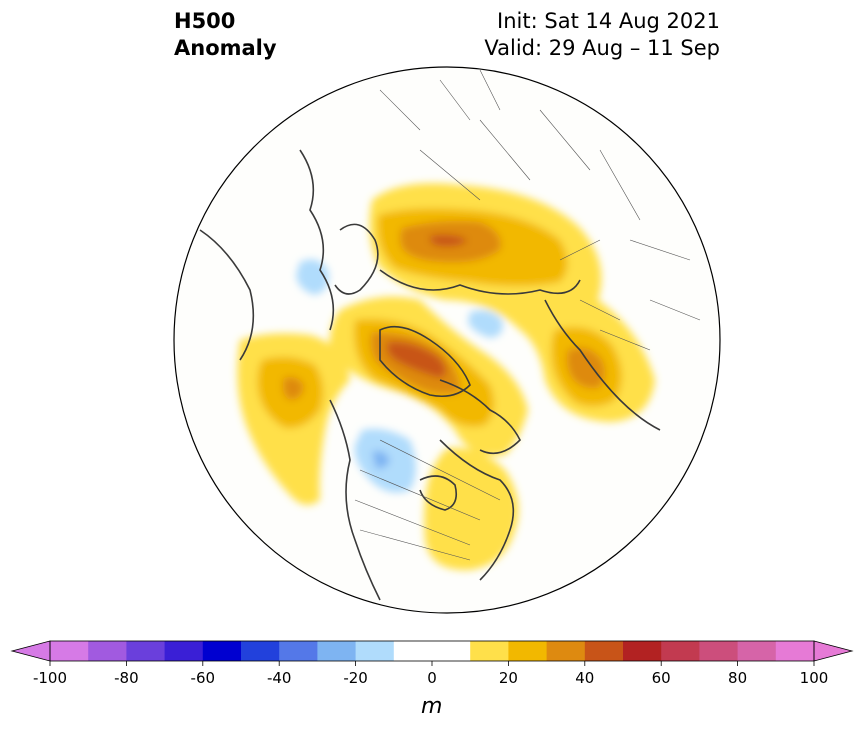  What do you see at coordinates (584, 678) in the screenshot?
I see `colorbar-tick-label: 40` at bounding box center [584, 678].